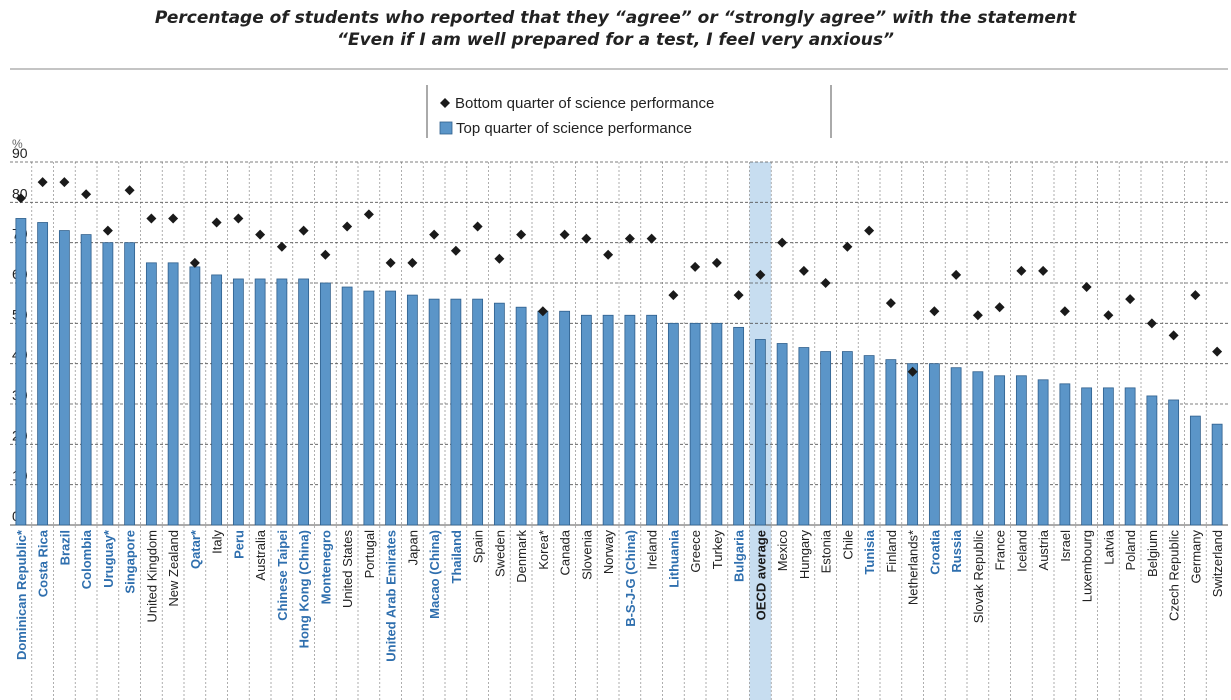 The height and width of the screenshot is (700, 1231). Describe the element at coordinates (869, 440) in the screenshot. I see `bar-tunisia` at that location.